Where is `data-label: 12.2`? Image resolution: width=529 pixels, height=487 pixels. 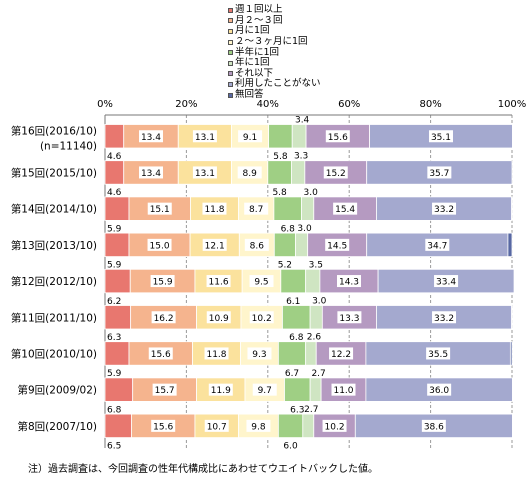 data-label: 12.2 is located at coordinates (341, 355).